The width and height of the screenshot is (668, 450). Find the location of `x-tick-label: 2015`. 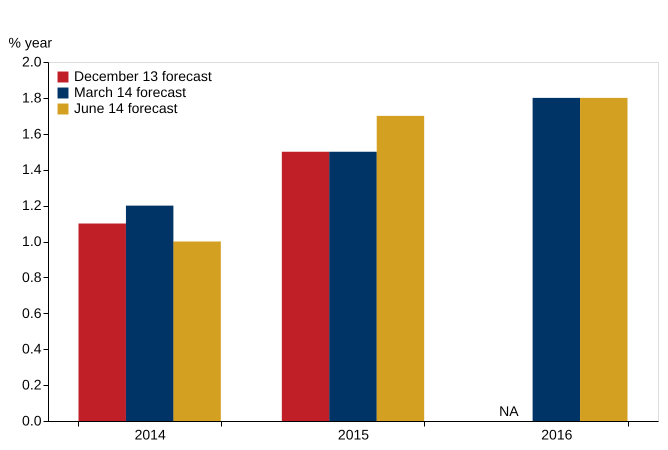

x-tick-label: 2015 is located at coordinates (354, 434).